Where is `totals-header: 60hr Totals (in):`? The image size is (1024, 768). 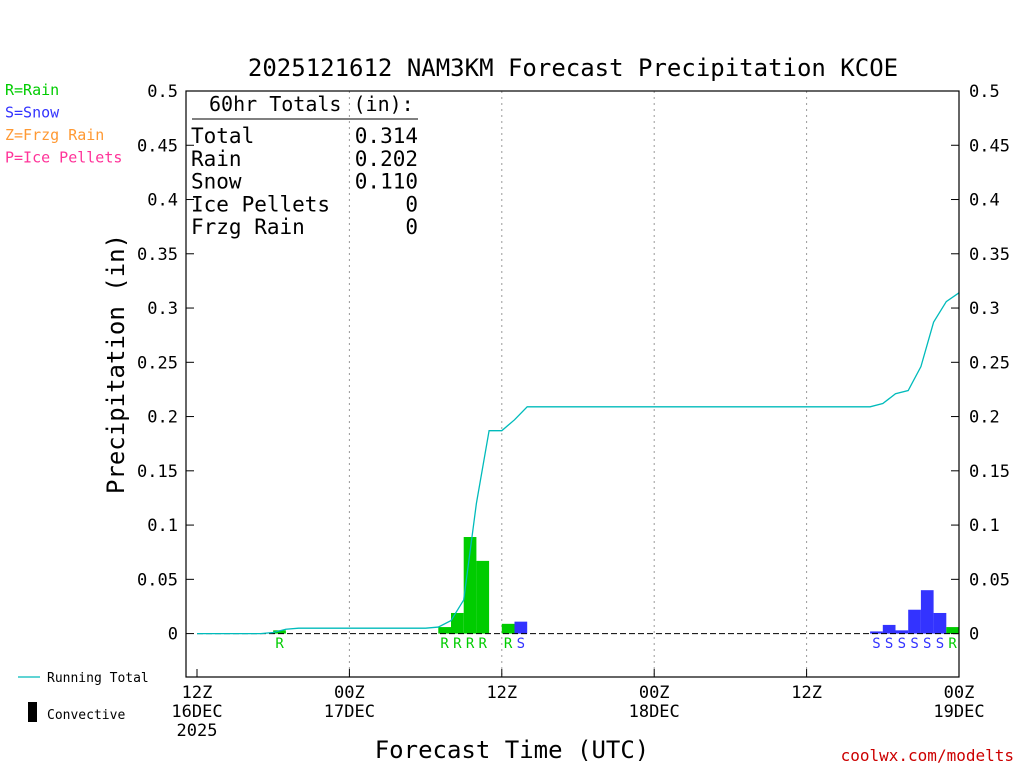 totals-header: 60hr Totals (in): is located at coordinates (311, 104).